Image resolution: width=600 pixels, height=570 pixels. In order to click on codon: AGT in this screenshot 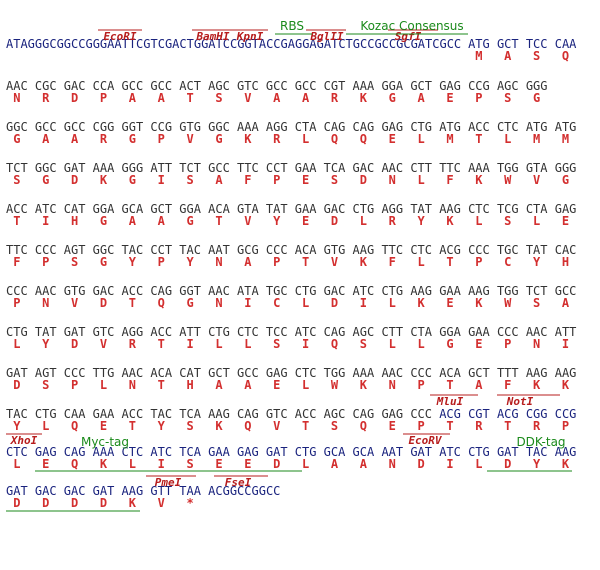, I will do `click(46, 373)`.